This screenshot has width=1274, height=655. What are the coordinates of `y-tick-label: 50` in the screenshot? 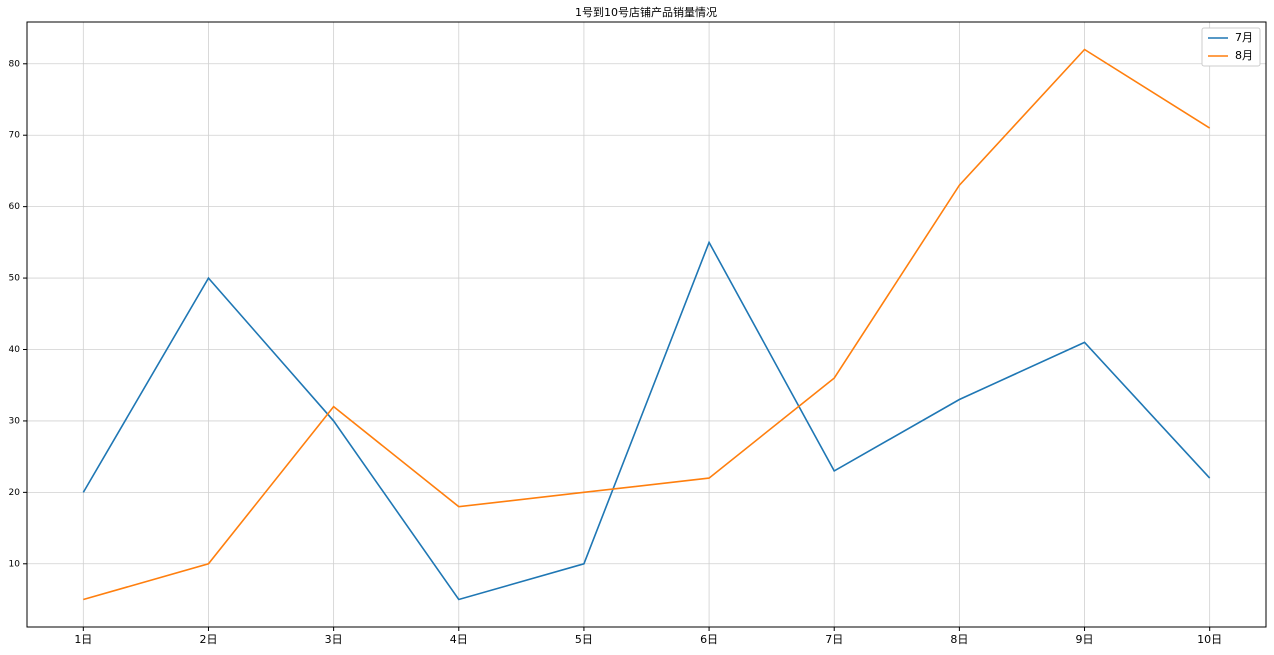 It's located at (15, 279).